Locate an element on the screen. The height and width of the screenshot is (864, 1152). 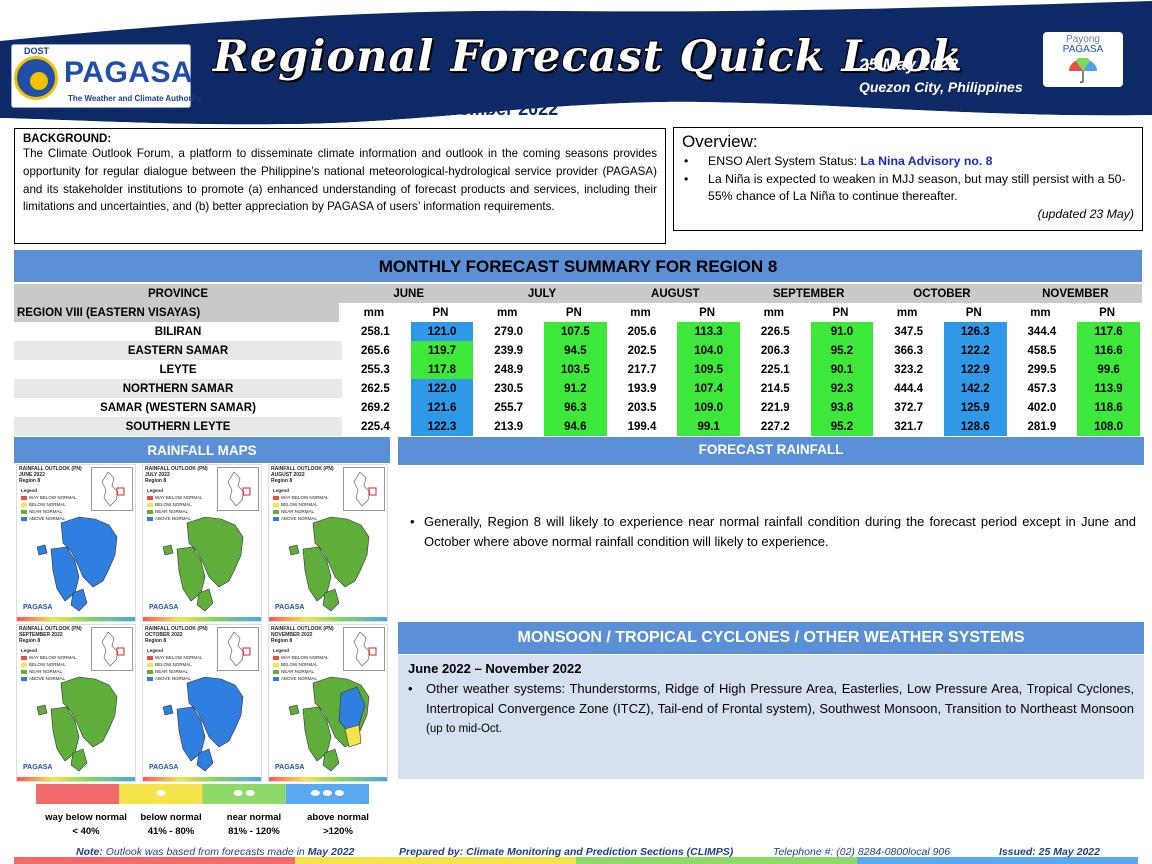
rainfall-pn-cell: 91.2 is located at coordinates (575, 388).